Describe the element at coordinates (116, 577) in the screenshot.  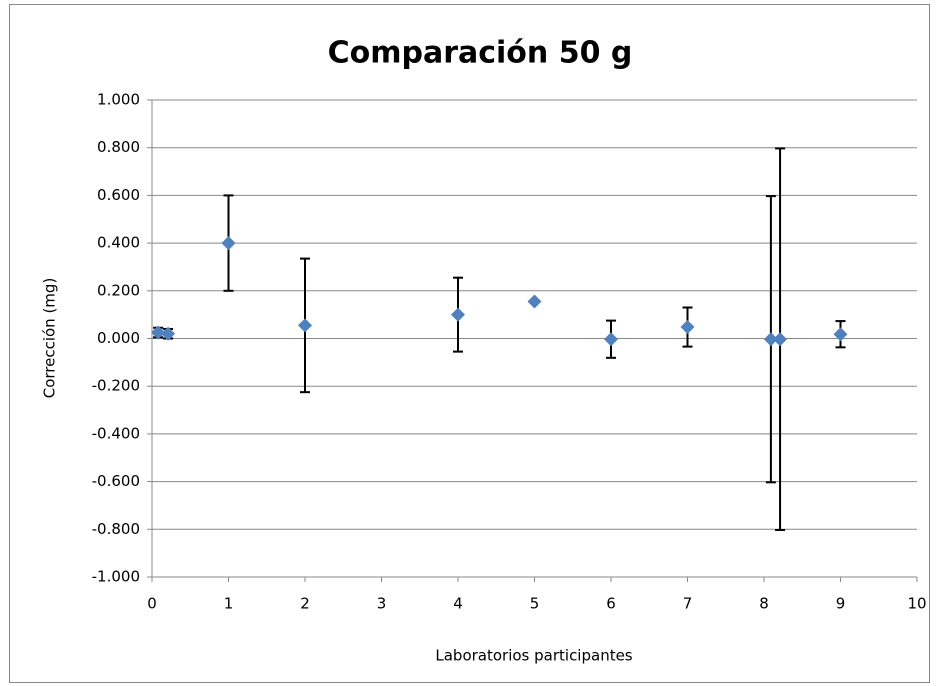
I see `y-tick-label: -1.000` at that location.